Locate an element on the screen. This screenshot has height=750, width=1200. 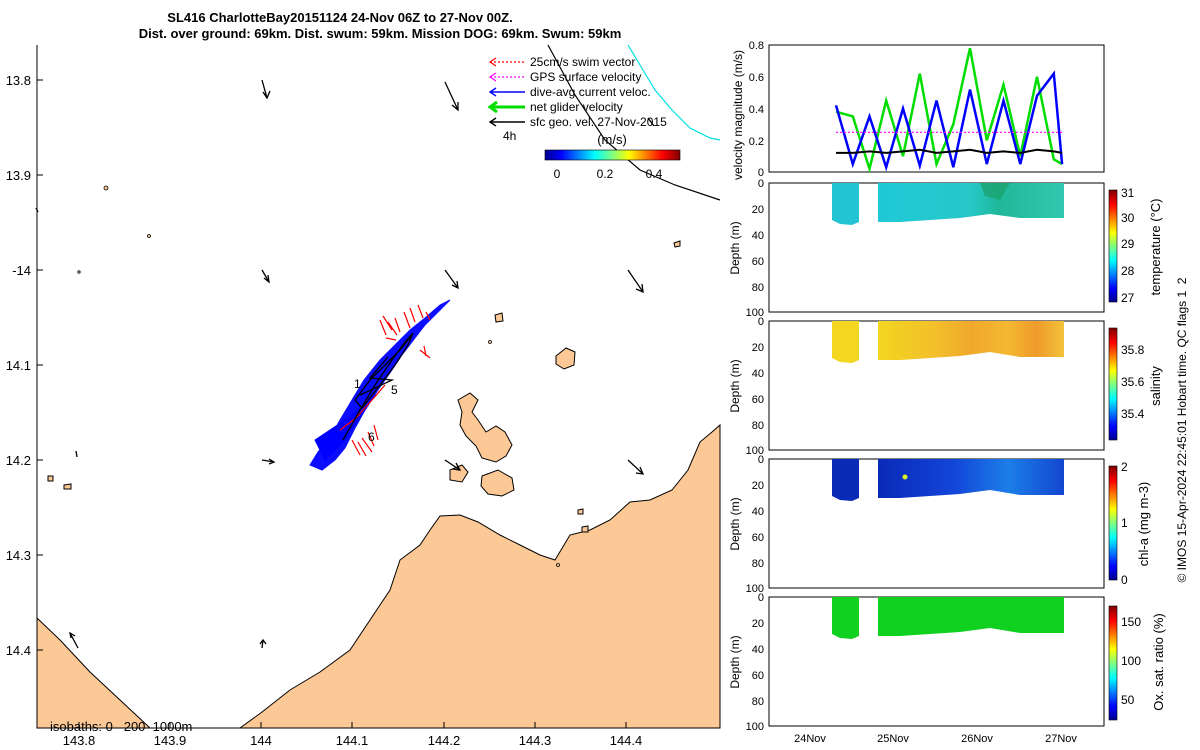
track-label-5: 5 is located at coordinates (394, 390).